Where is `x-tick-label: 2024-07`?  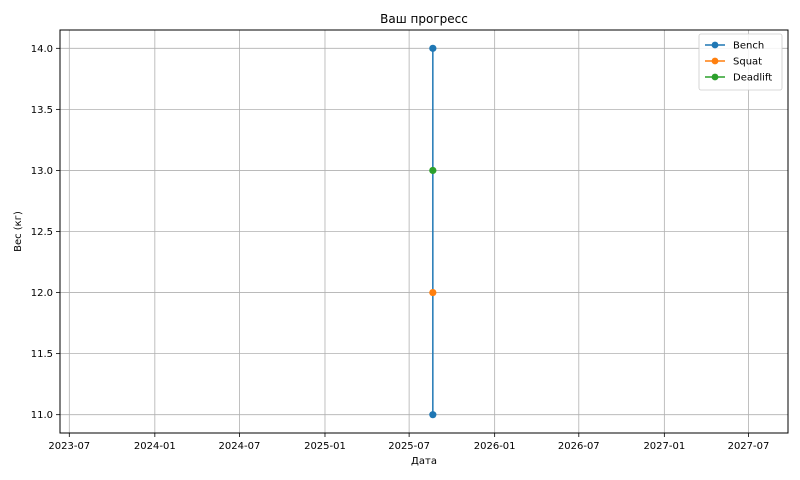
x-tick-label: 2024-07 is located at coordinates (240, 446).